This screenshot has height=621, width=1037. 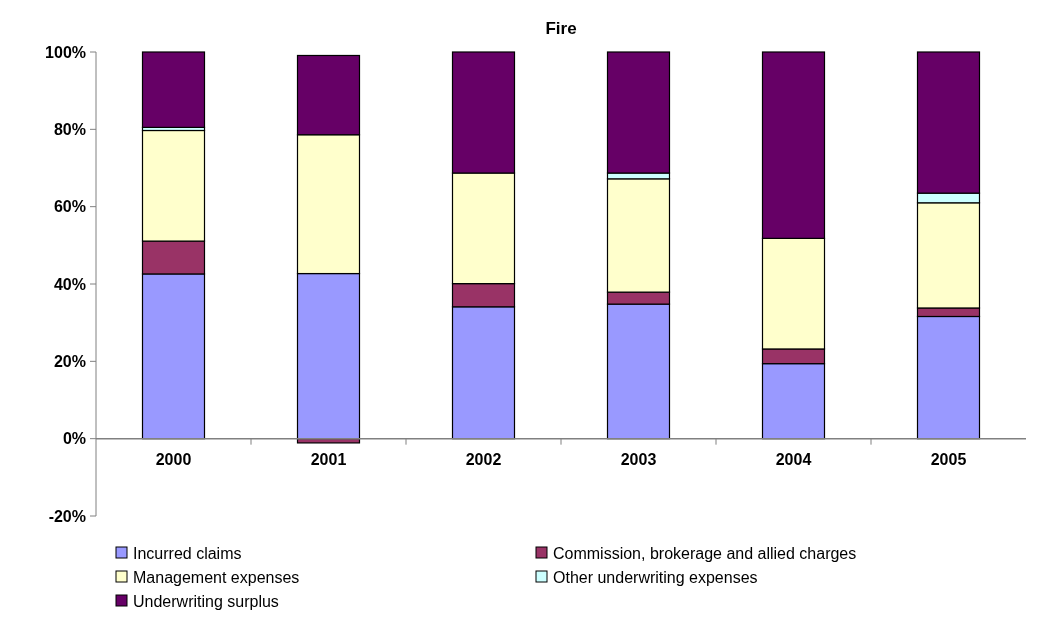 What do you see at coordinates (561, 28) in the screenshot?
I see `chart-title: Fire` at bounding box center [561, 28].